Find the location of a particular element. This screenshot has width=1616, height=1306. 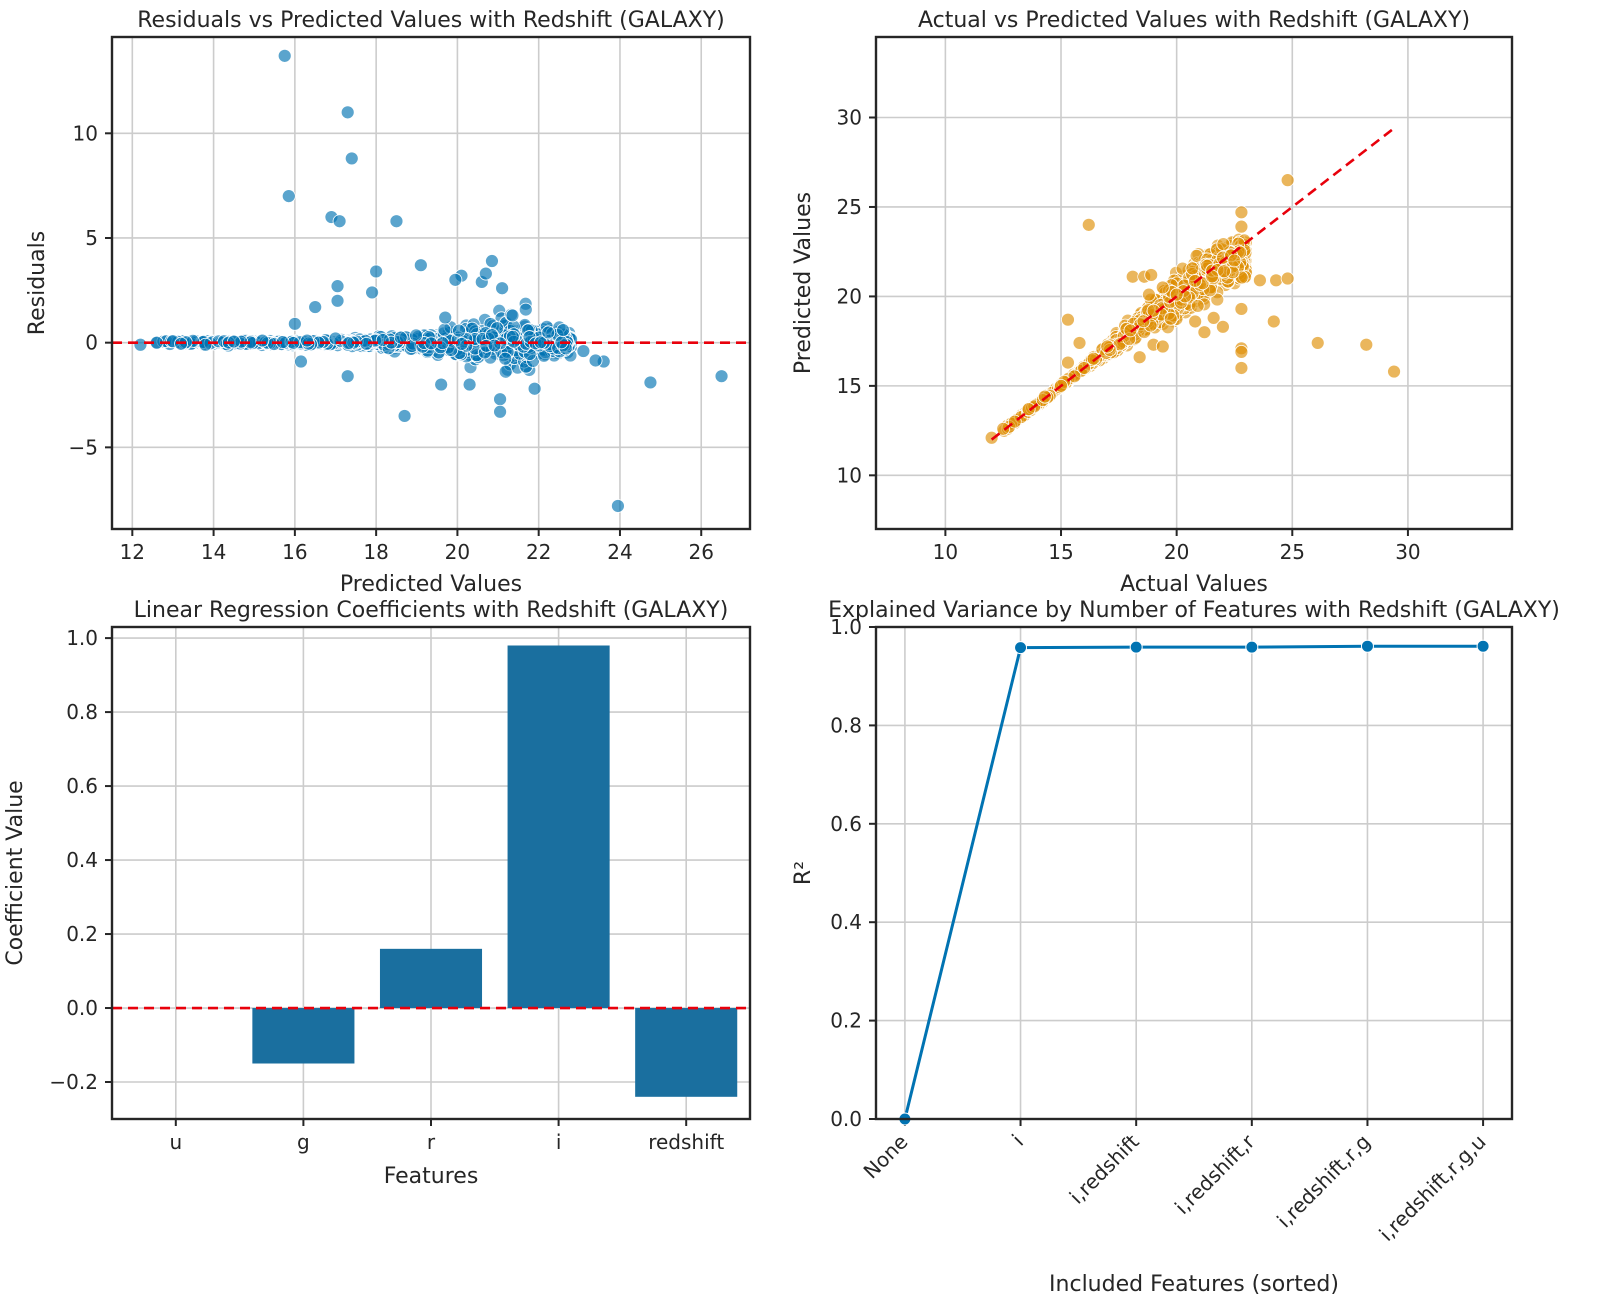

scatter-points is located at coordinates (431, 280).